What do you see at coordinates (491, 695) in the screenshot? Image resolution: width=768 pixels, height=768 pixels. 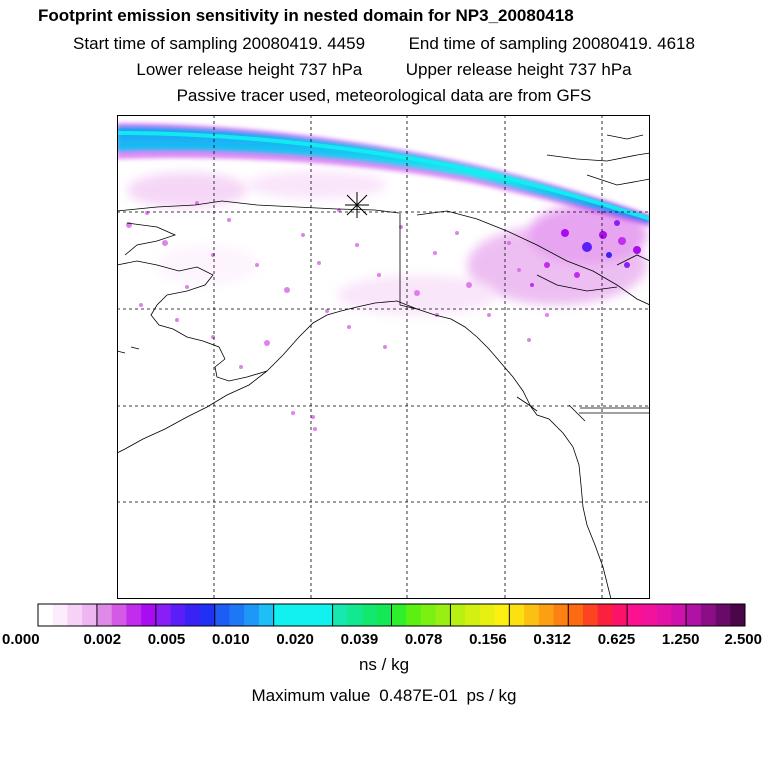 I see `max-value-units: ps / kg` at bounding box center [491, 695].